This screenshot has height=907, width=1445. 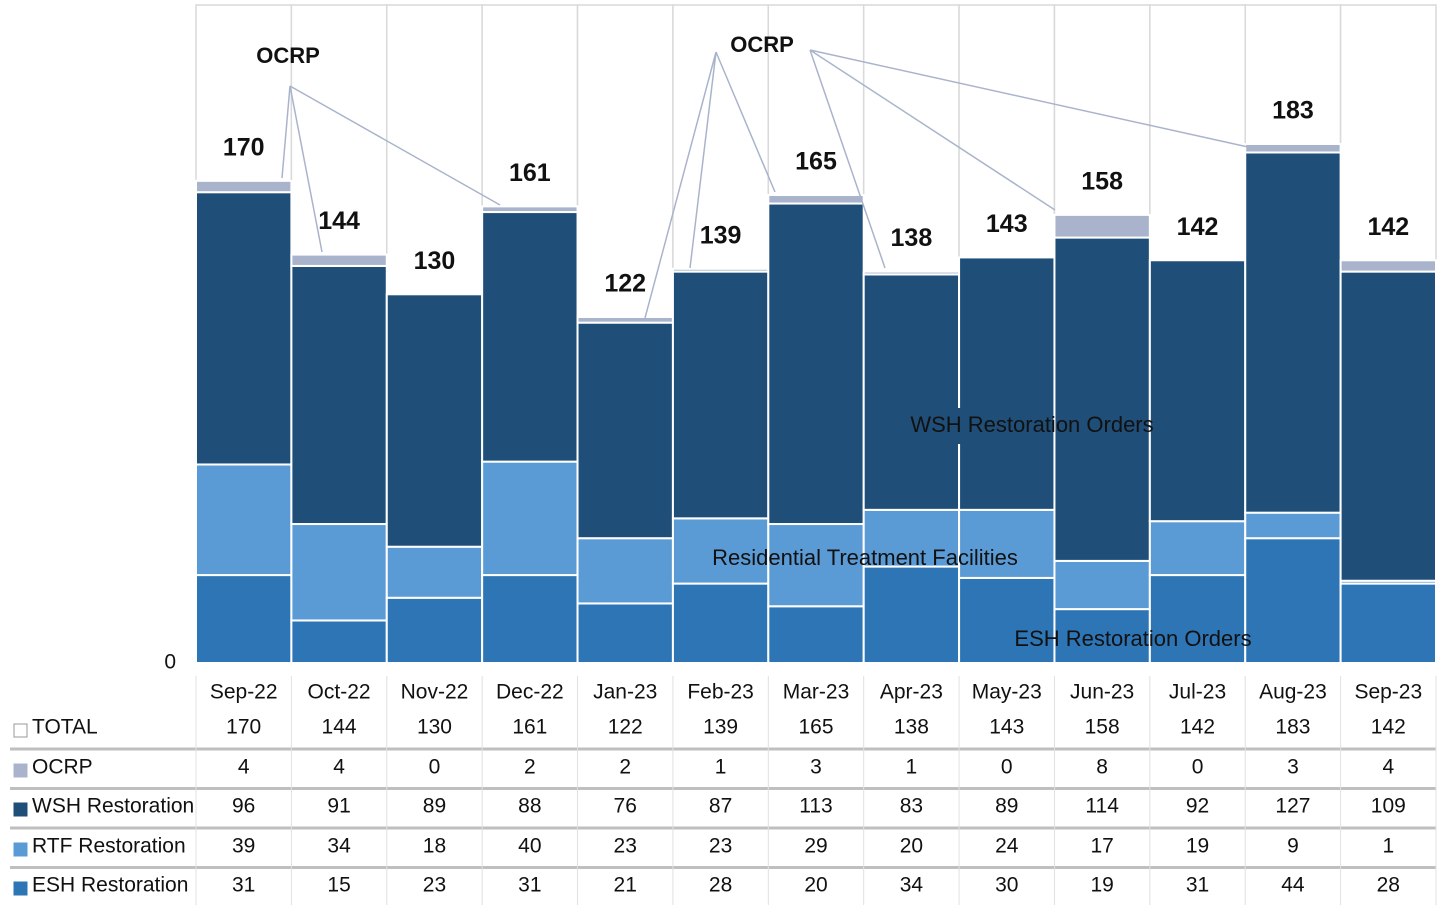 What do you see at coordinates (530, 692) in the screenshot?
I see `x-tick-label: Dec-22` at bounding box center [530, 692].